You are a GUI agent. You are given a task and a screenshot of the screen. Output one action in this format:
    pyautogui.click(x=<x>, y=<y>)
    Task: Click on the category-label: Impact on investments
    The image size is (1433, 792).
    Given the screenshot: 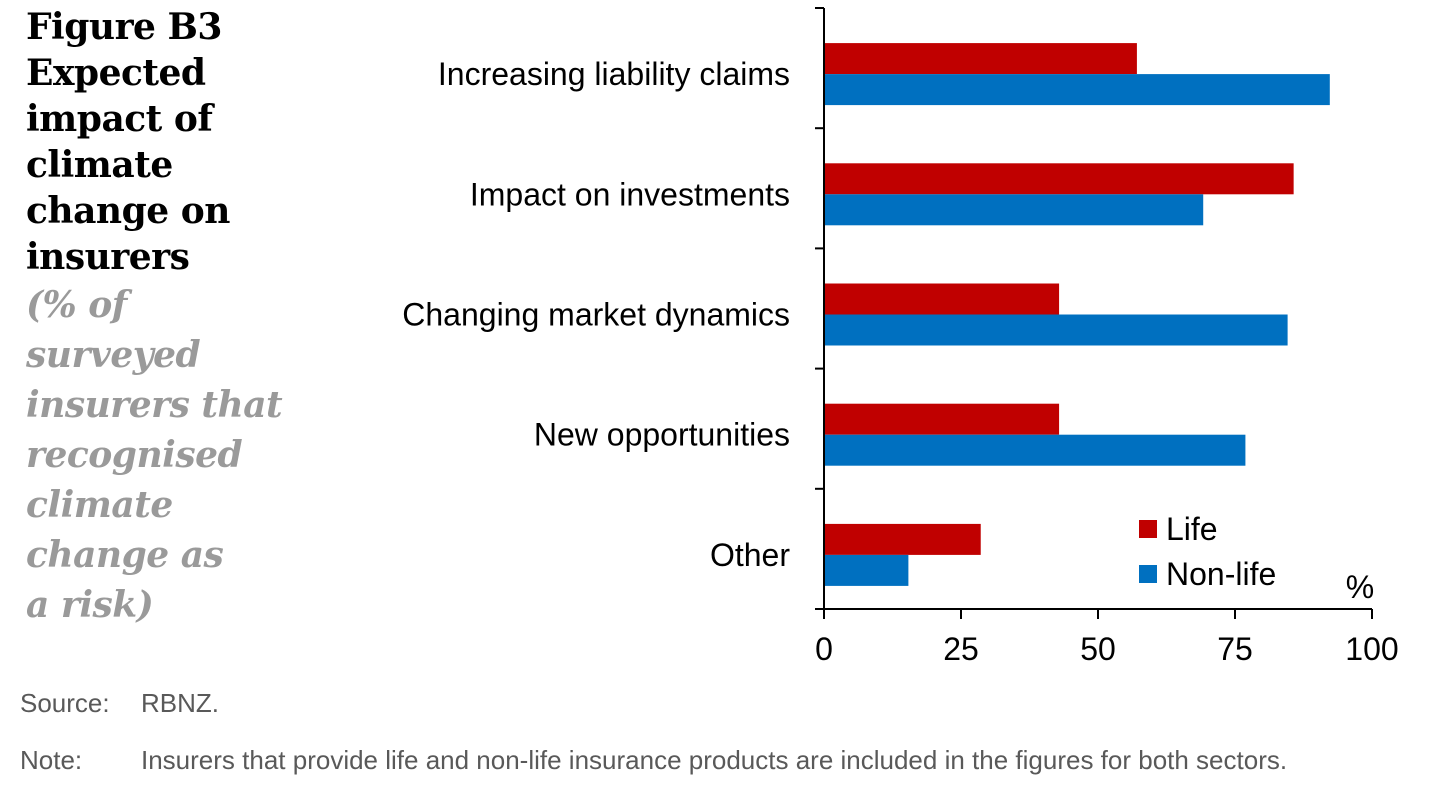 What is the action you would take?
    pyautogui.click(x=630, y=194)
    